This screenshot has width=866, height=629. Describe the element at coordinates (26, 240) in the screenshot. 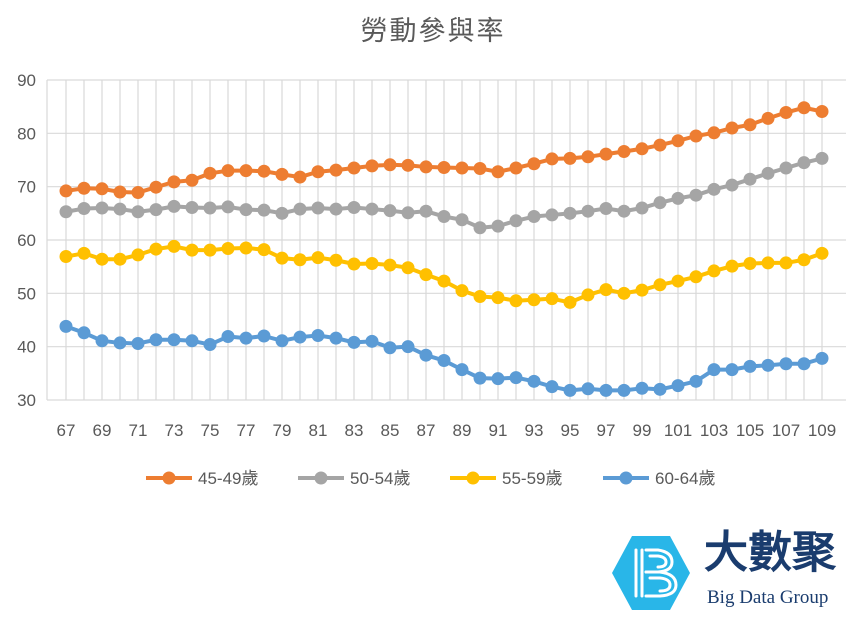

I see `y-axis-ticks: 30 40 50 60 70 80 90` at that location.